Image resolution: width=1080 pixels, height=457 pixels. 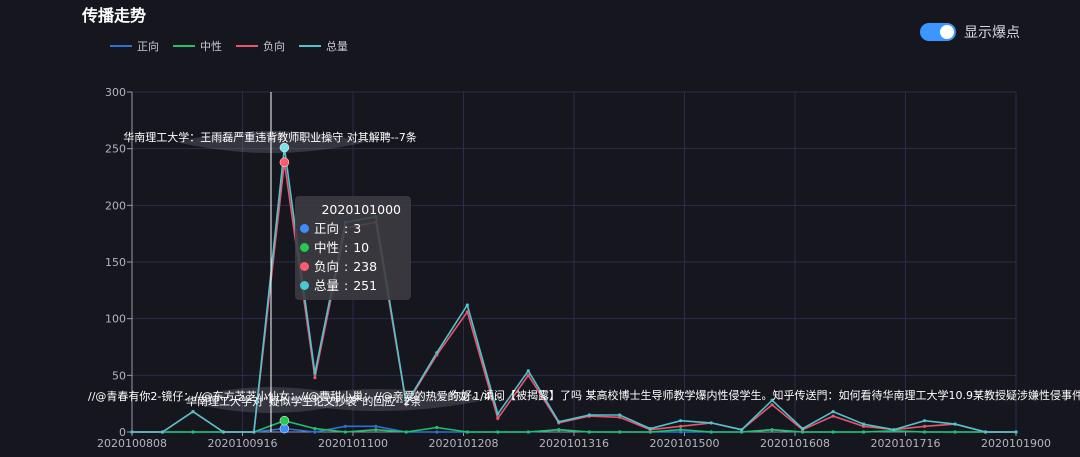 What do you see at coordinates (229, 46) in the screenshot?
I see `chart-legend: 正向 中性 负向 总量` at bounding box center [229, 46].